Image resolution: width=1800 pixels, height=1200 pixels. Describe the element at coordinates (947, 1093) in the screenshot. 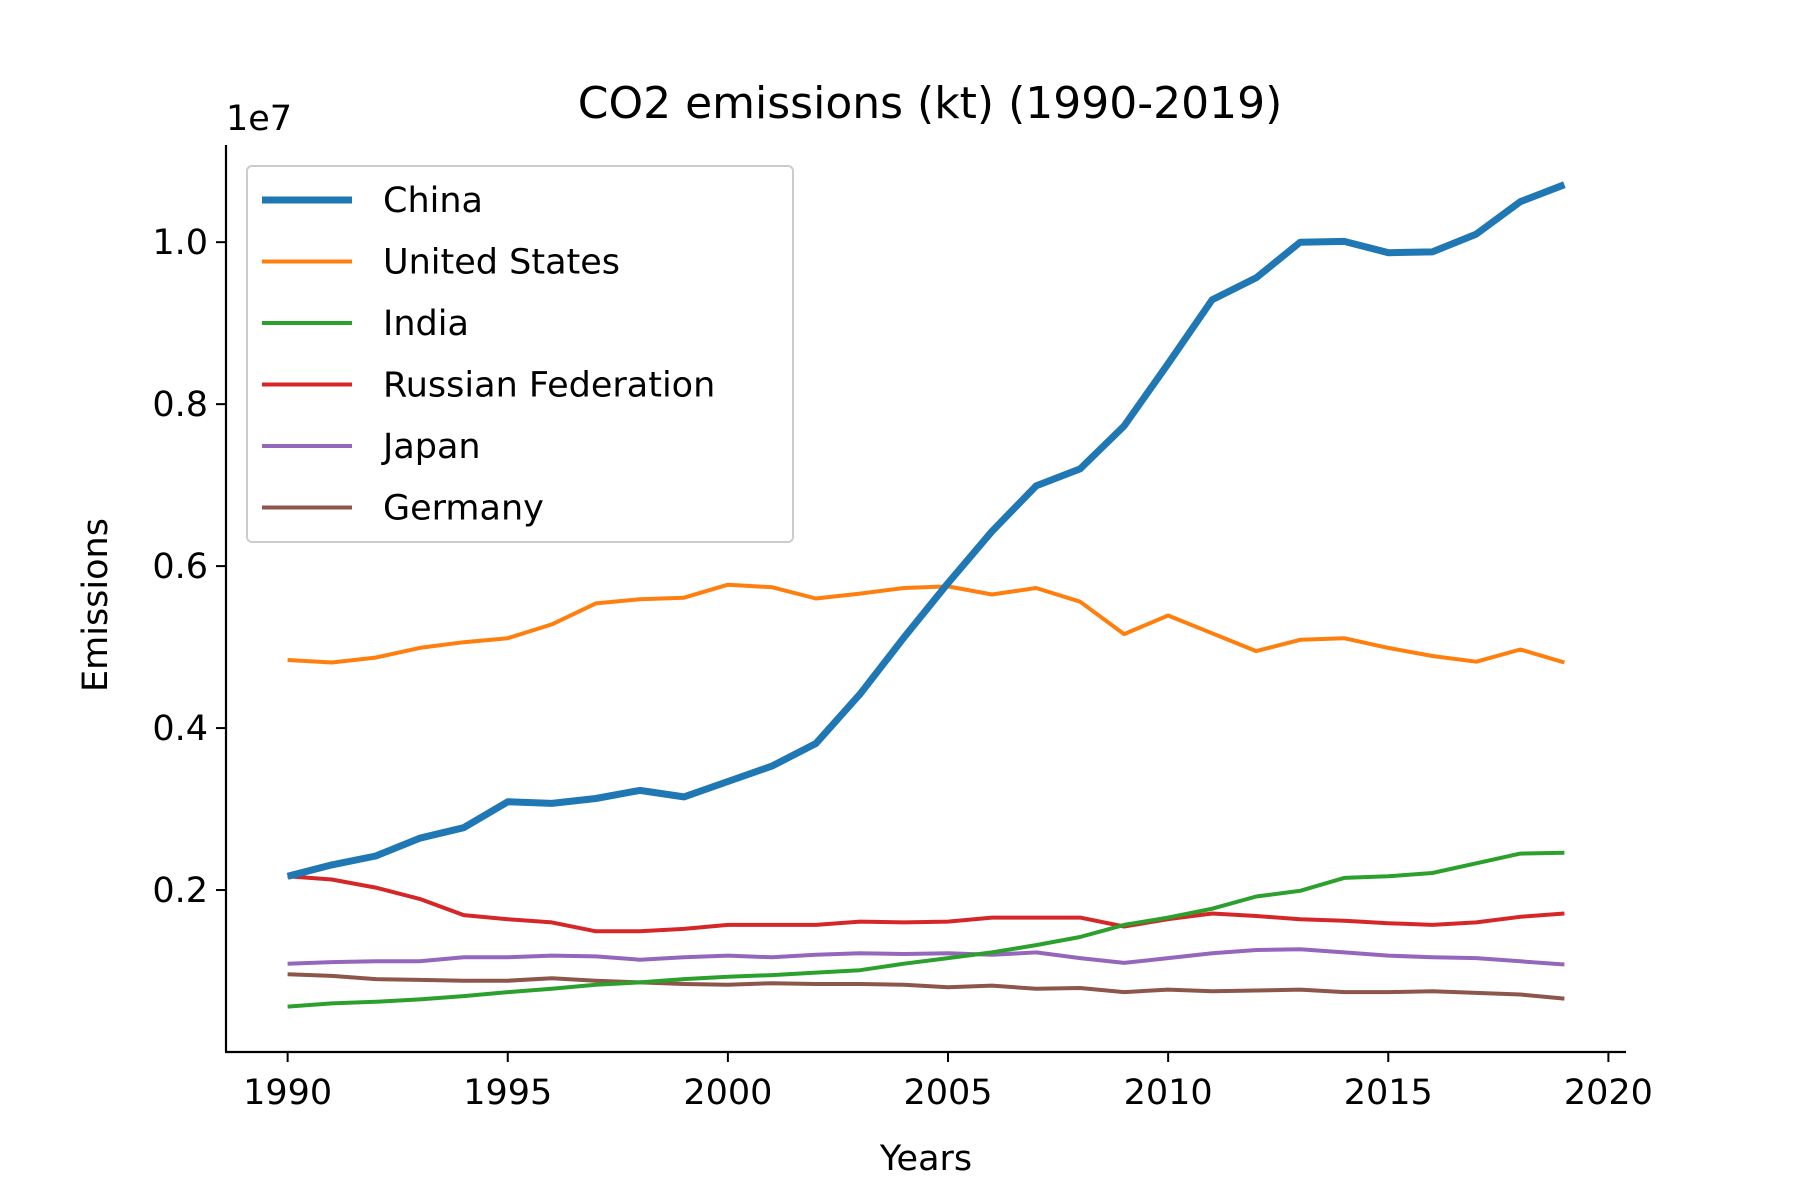

I see `x-tick-label: 2005` at that location.